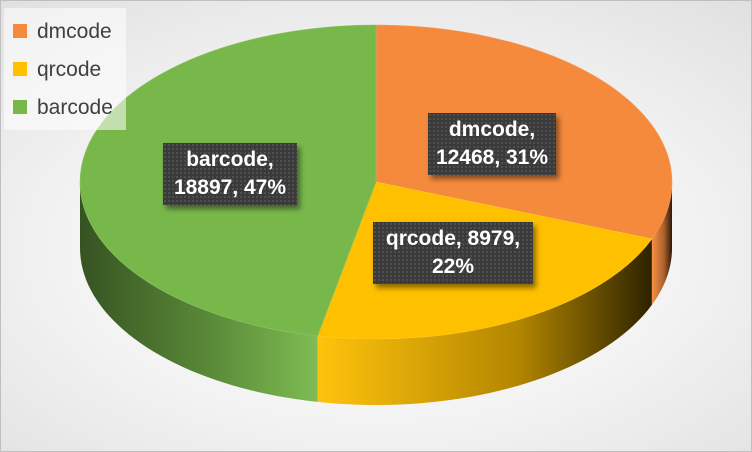  I want to click on legend-item-dmcode: dmcode, so click(65, 31).